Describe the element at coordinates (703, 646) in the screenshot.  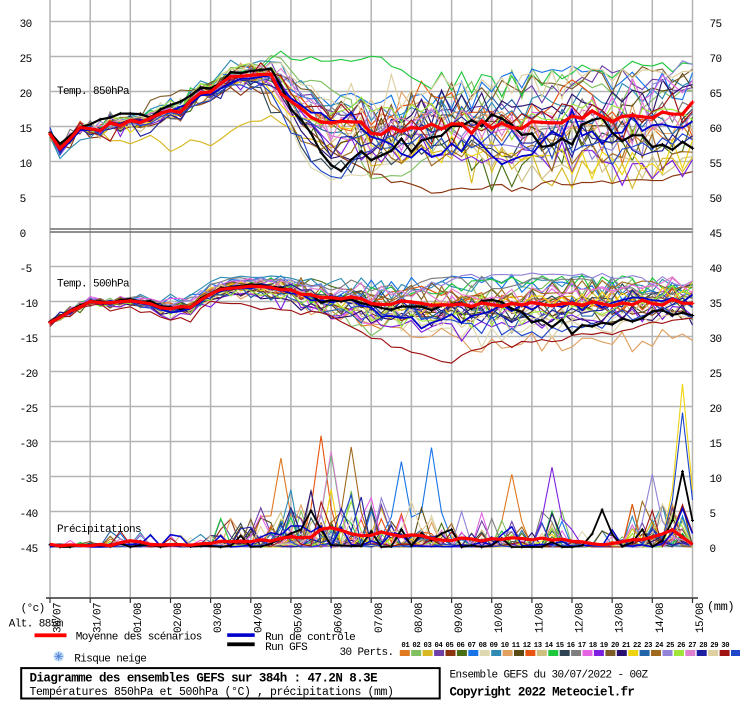
I see `svg-text: 28` at that location.